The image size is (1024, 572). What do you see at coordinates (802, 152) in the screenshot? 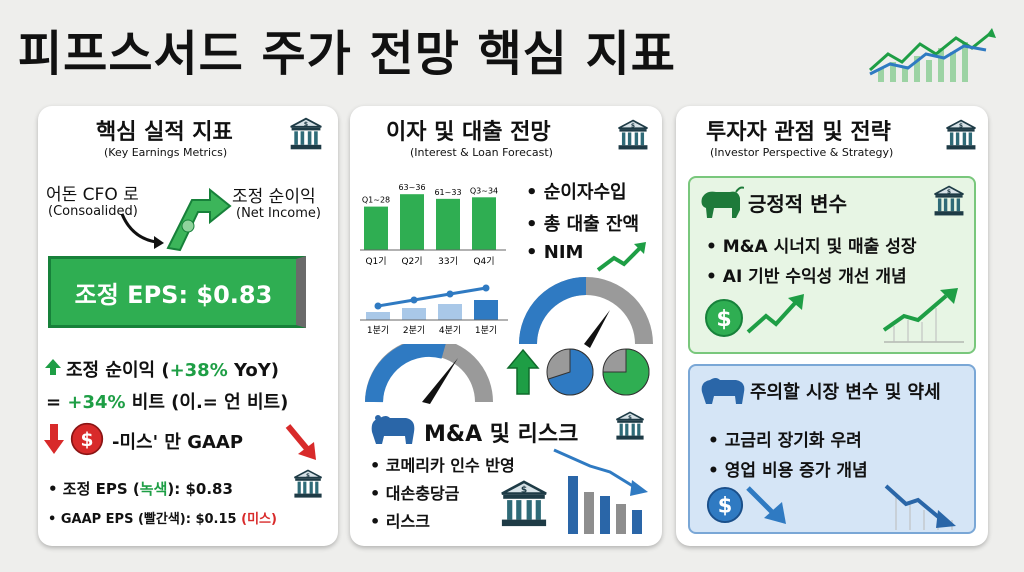
I see `panel-subheading: (Investor Perspective & Strategy)` at bounding box center [802, 152].